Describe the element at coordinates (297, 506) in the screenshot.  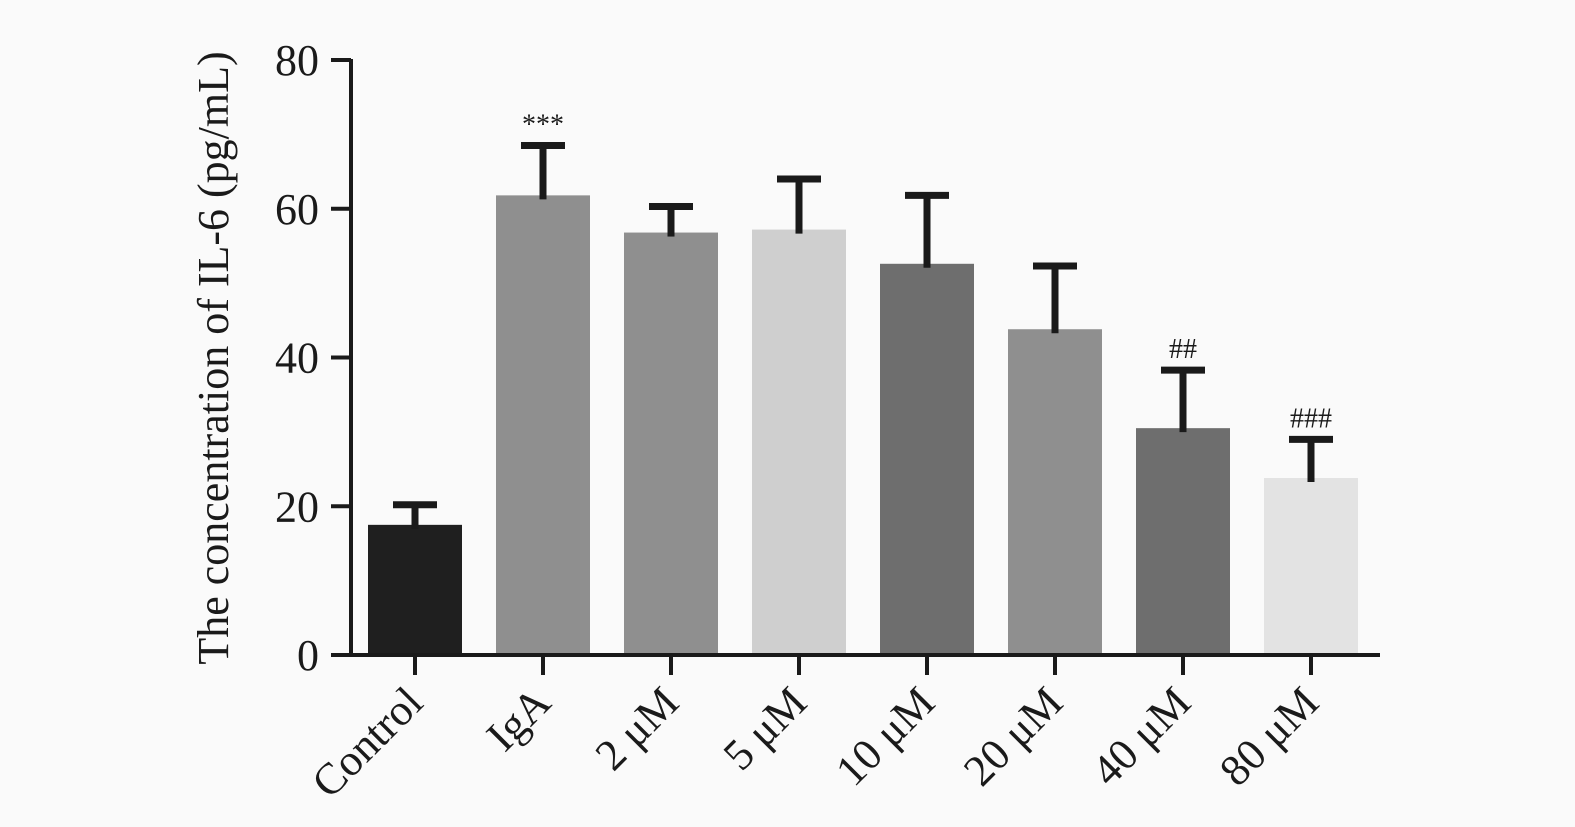
I see `y-tick-label: 20` at that location.